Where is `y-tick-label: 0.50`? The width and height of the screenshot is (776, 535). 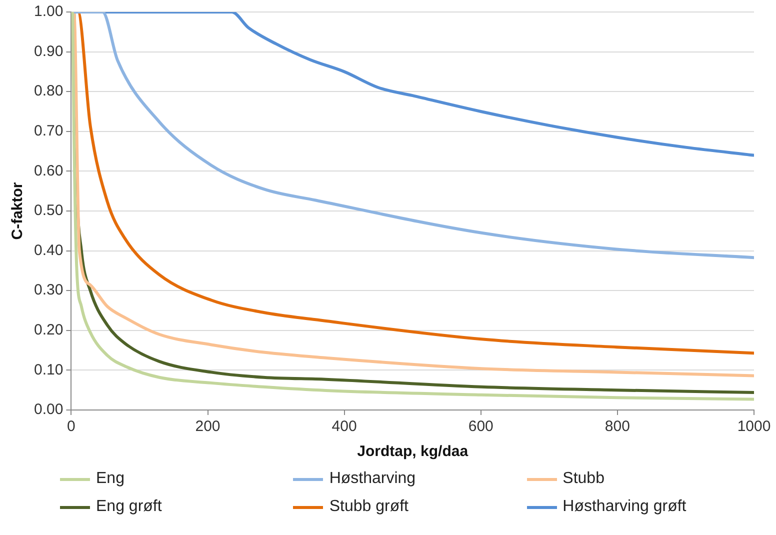
y-tick-label: 0.50 is located at coordinates (49, 211).